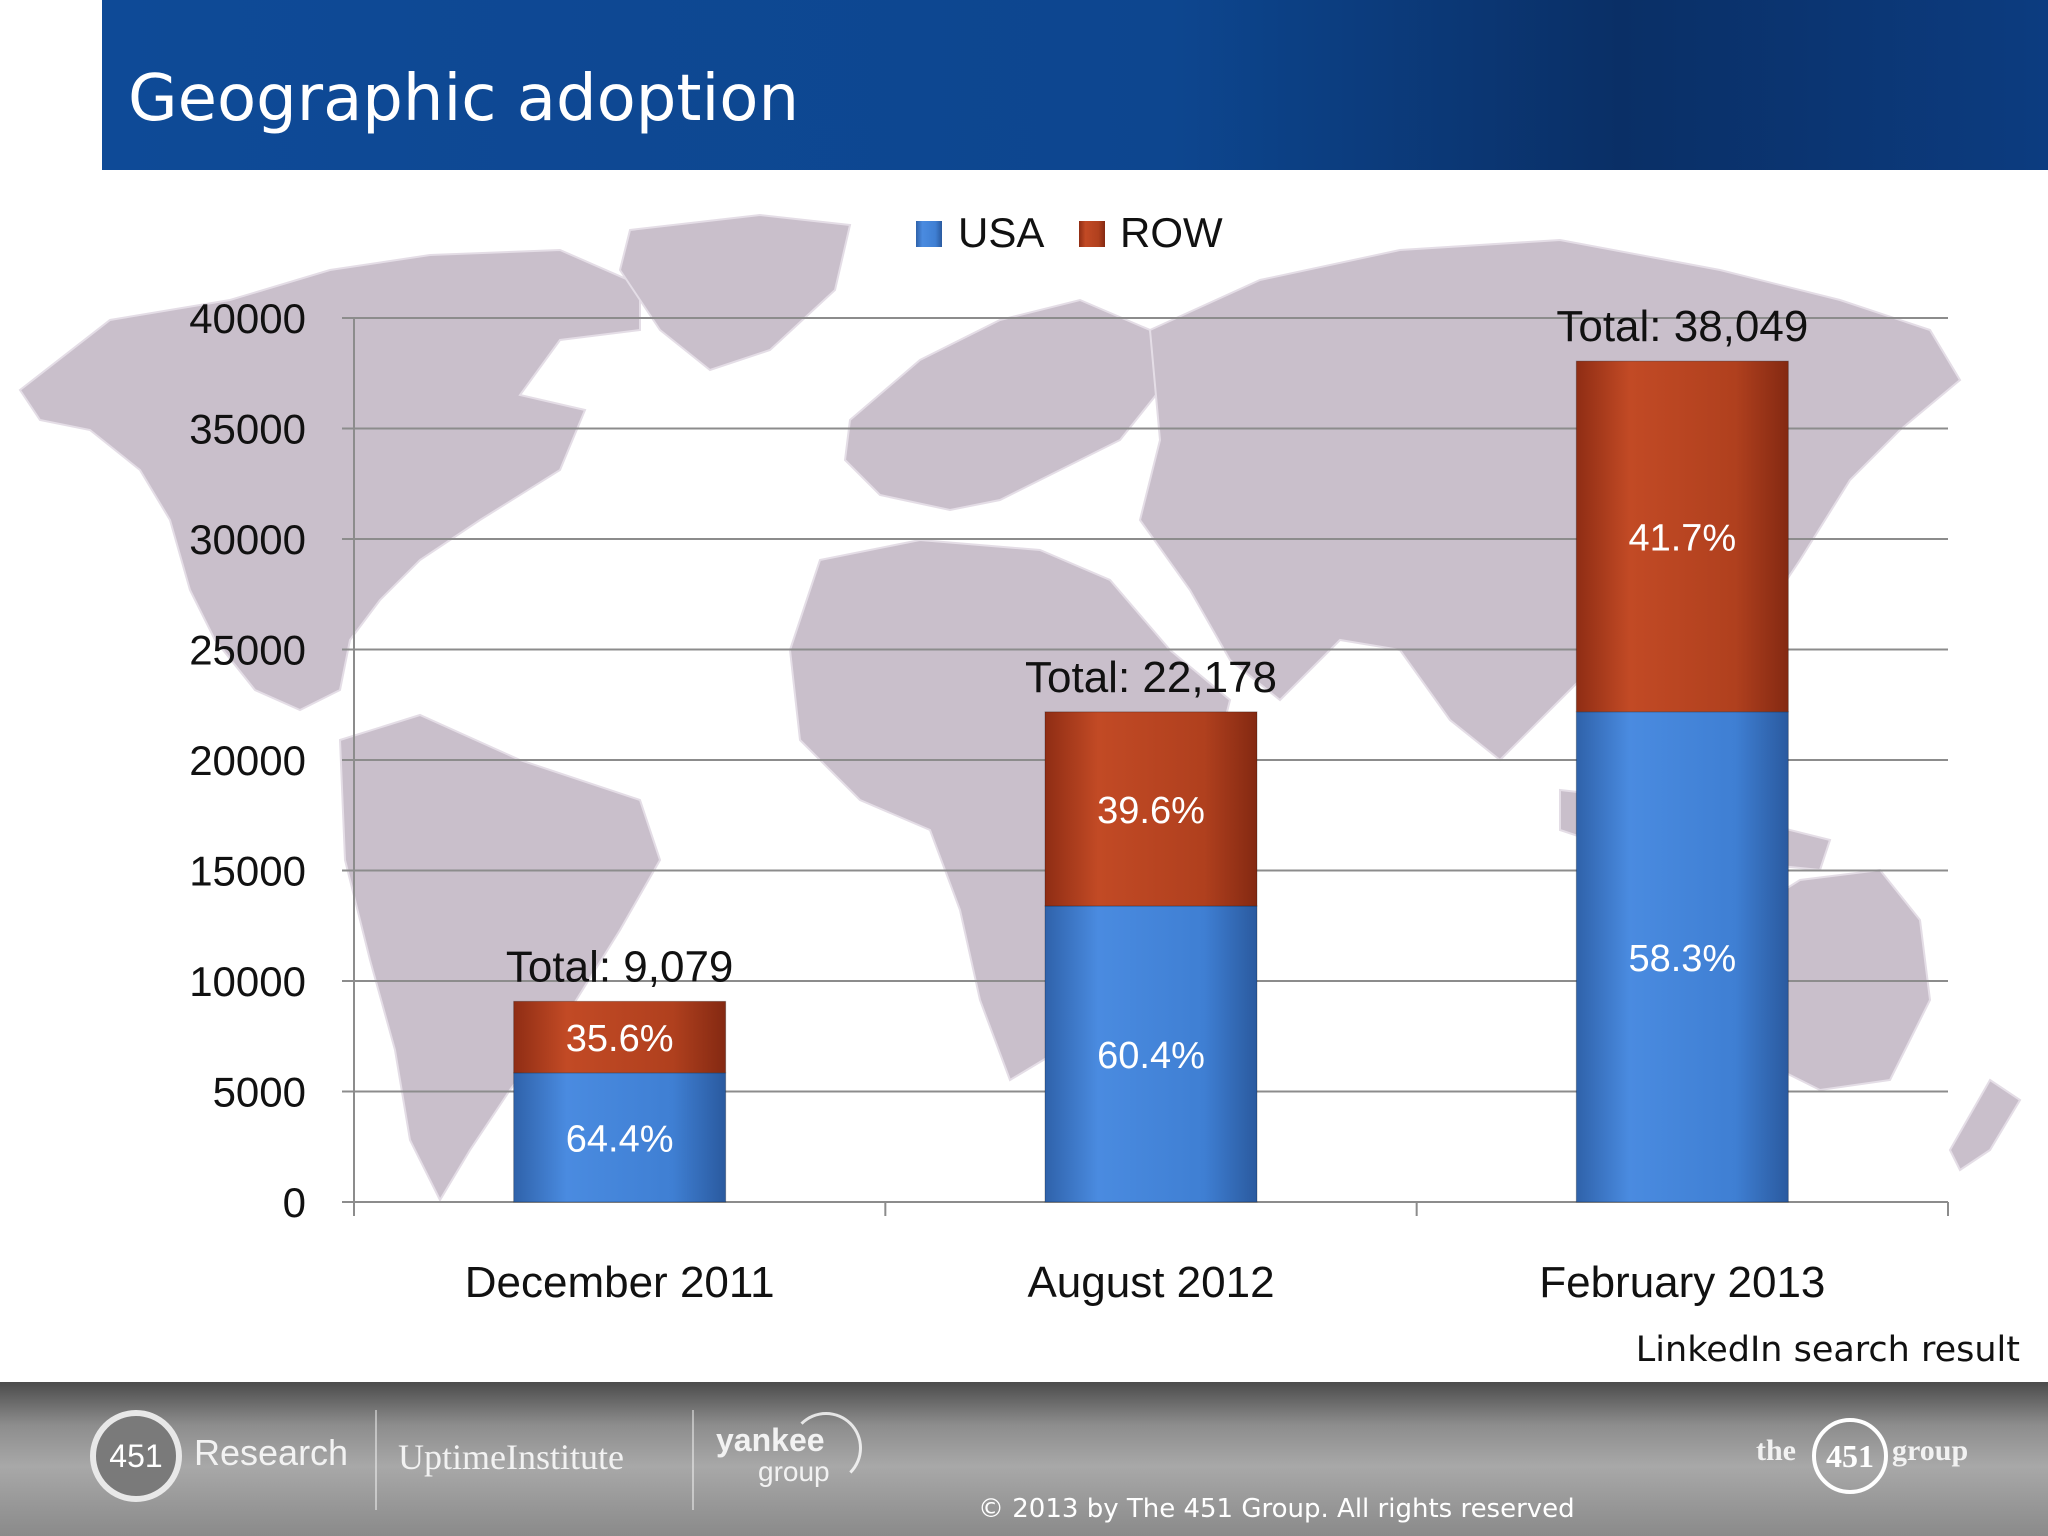 This screenshot has height=1536, width=2048. What do you see at coordinates (294, 1202) in the screenshot?
I see `y-tick-label: 0` at bounding box center [294, 1202].